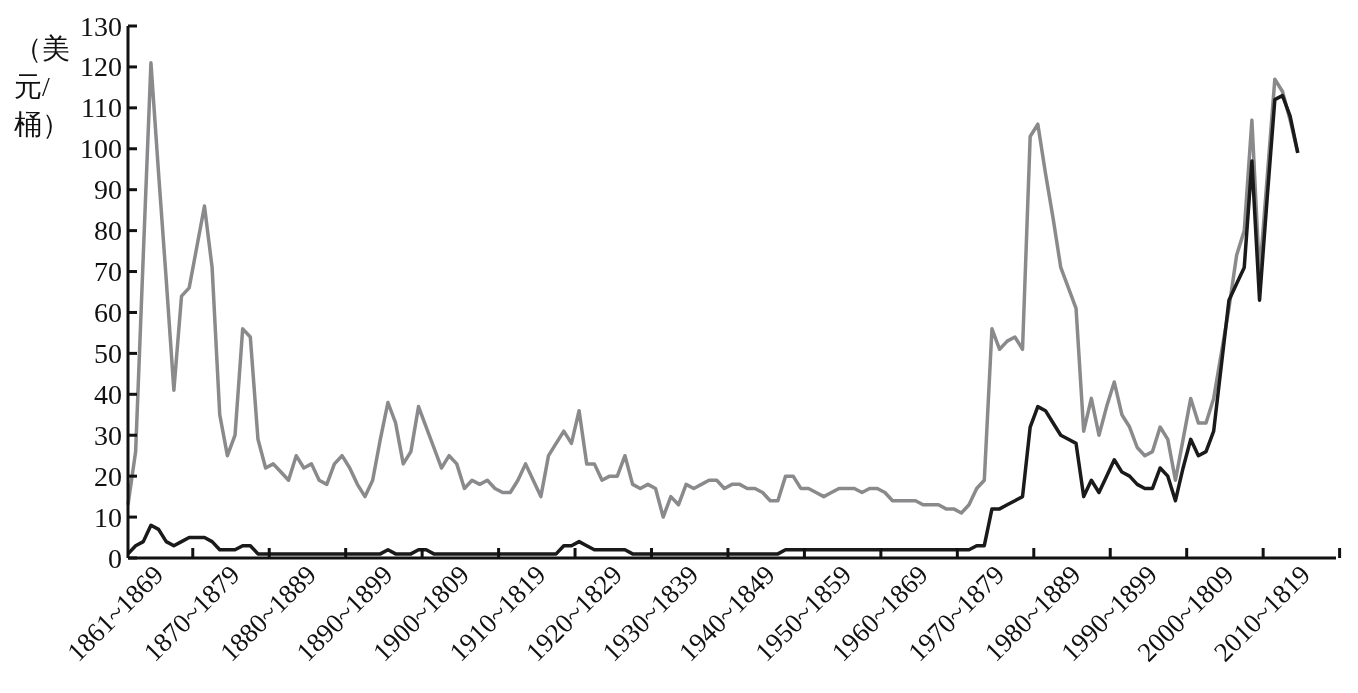 The height and width of the screenshot is (693, 1358). What do you see at coordinates (108, 231) in the screenshot?
I see `y-tick-label: 80` at bounding box center [108, 231].